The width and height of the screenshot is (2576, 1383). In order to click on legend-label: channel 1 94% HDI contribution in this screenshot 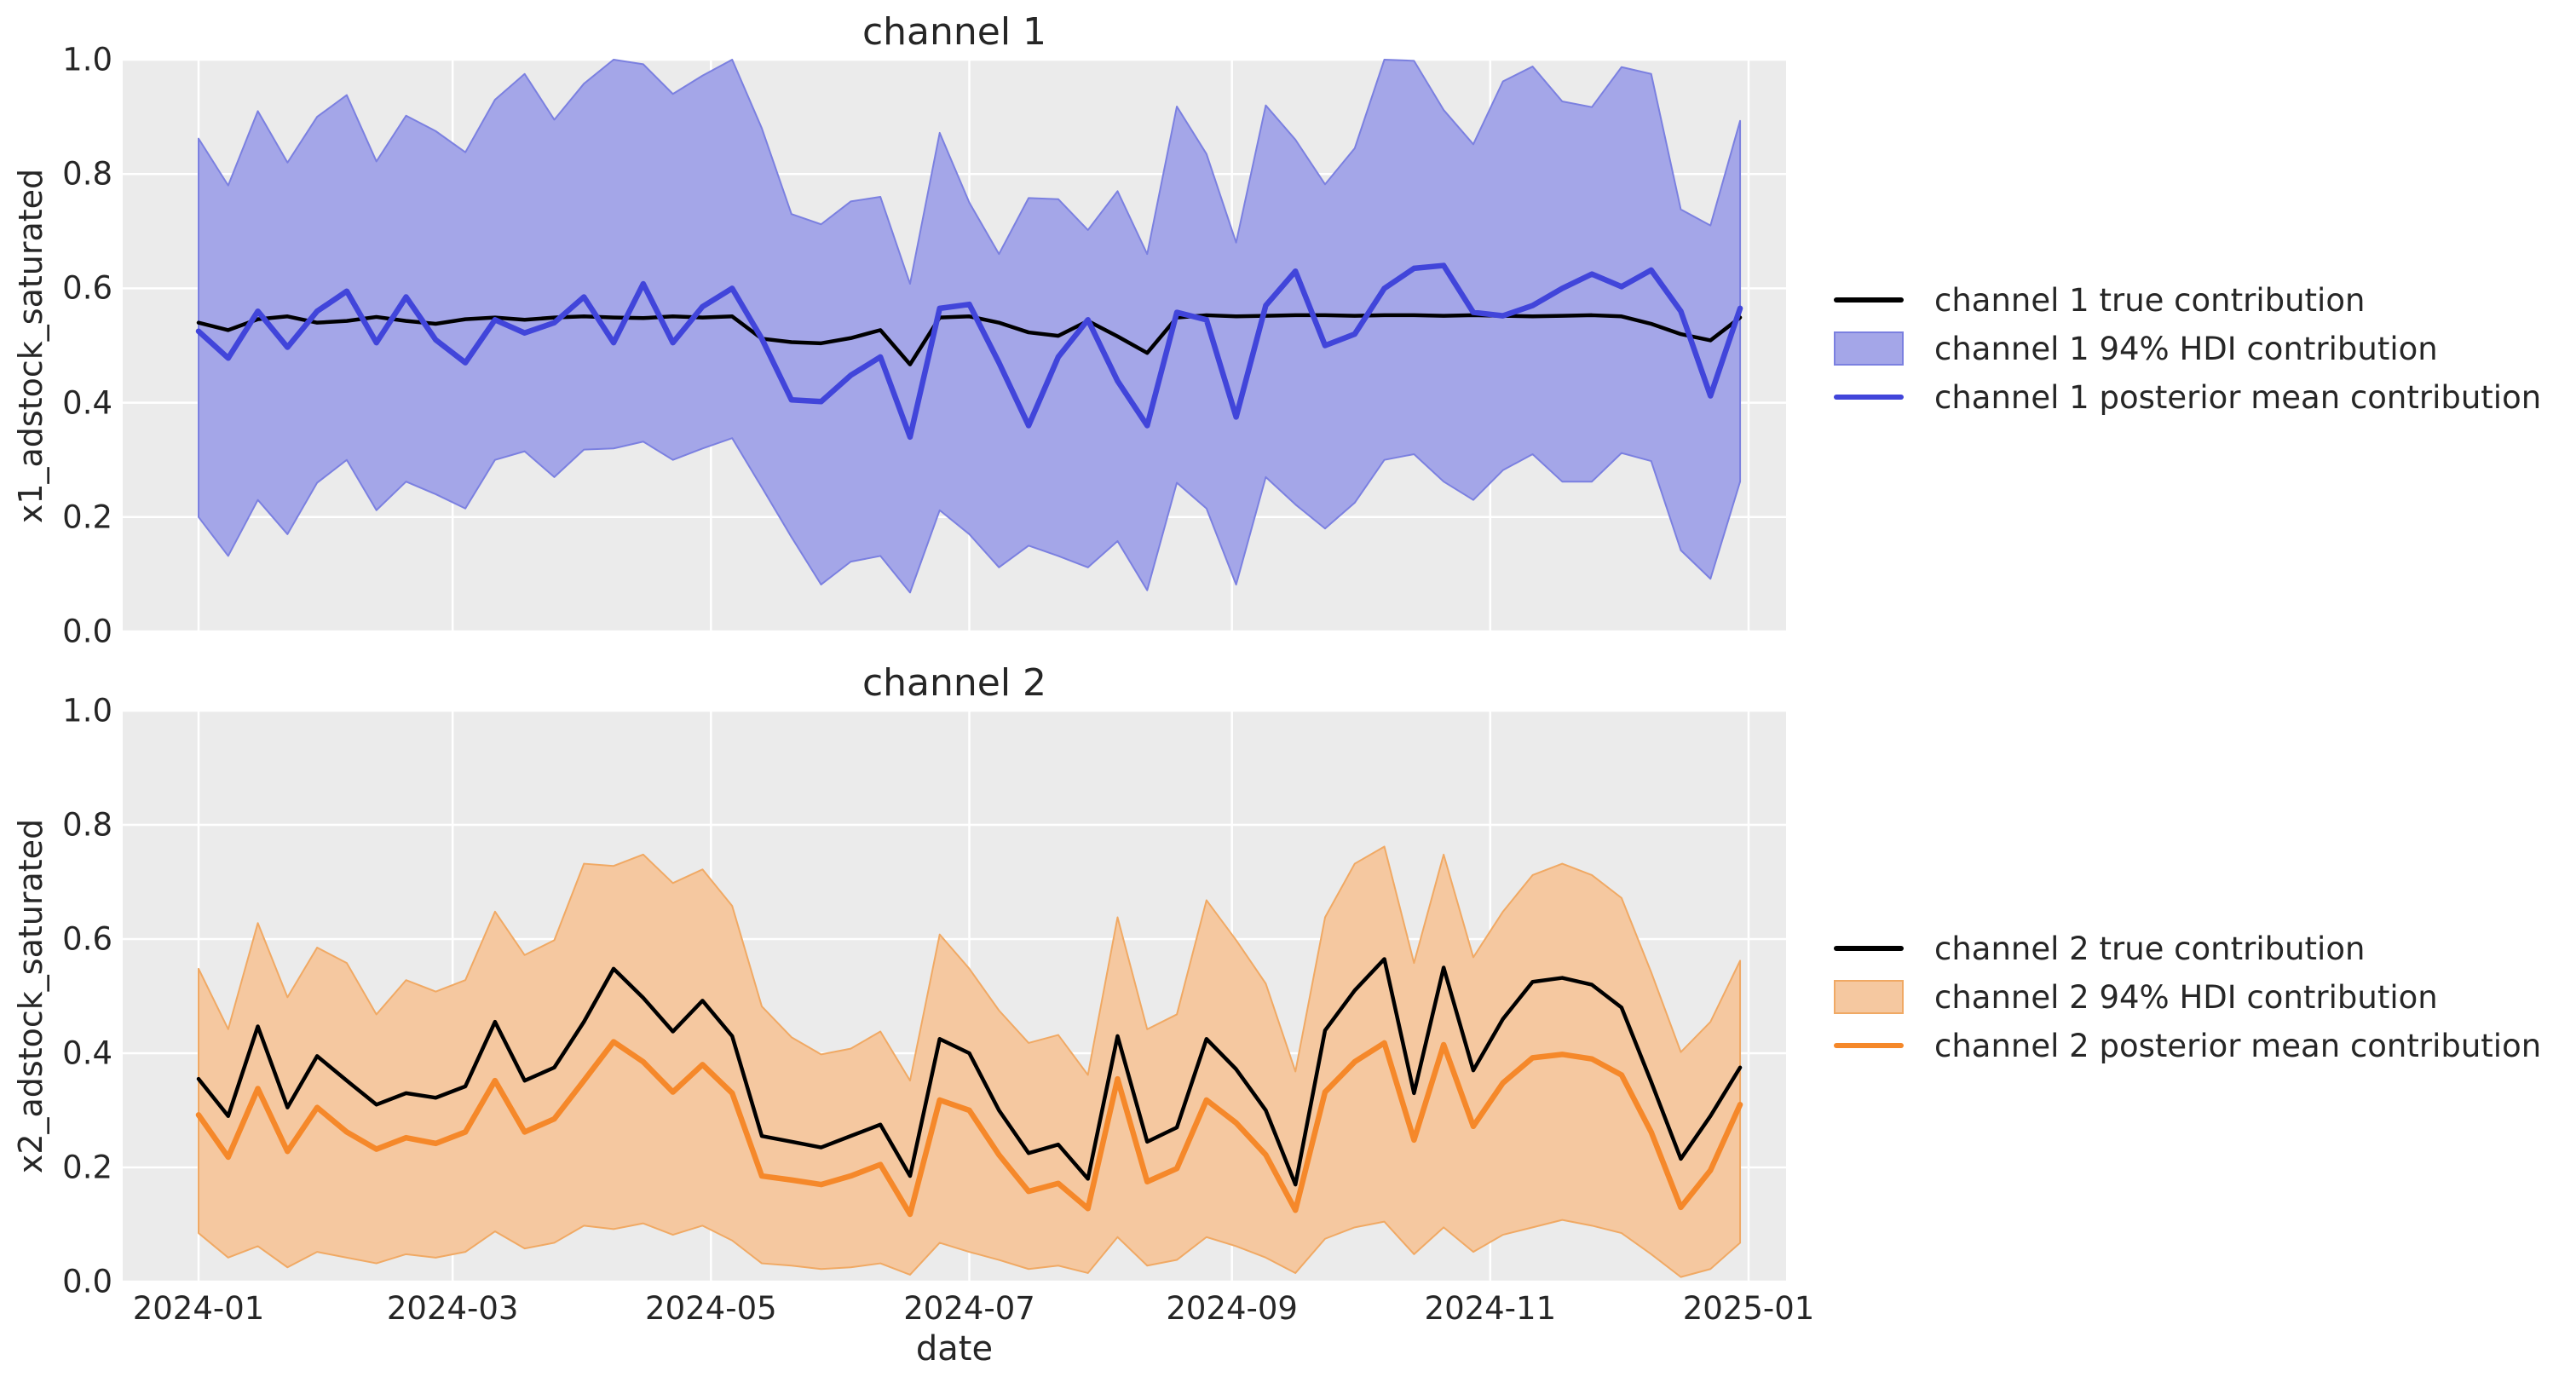, I will do `click(2186, 349)`.